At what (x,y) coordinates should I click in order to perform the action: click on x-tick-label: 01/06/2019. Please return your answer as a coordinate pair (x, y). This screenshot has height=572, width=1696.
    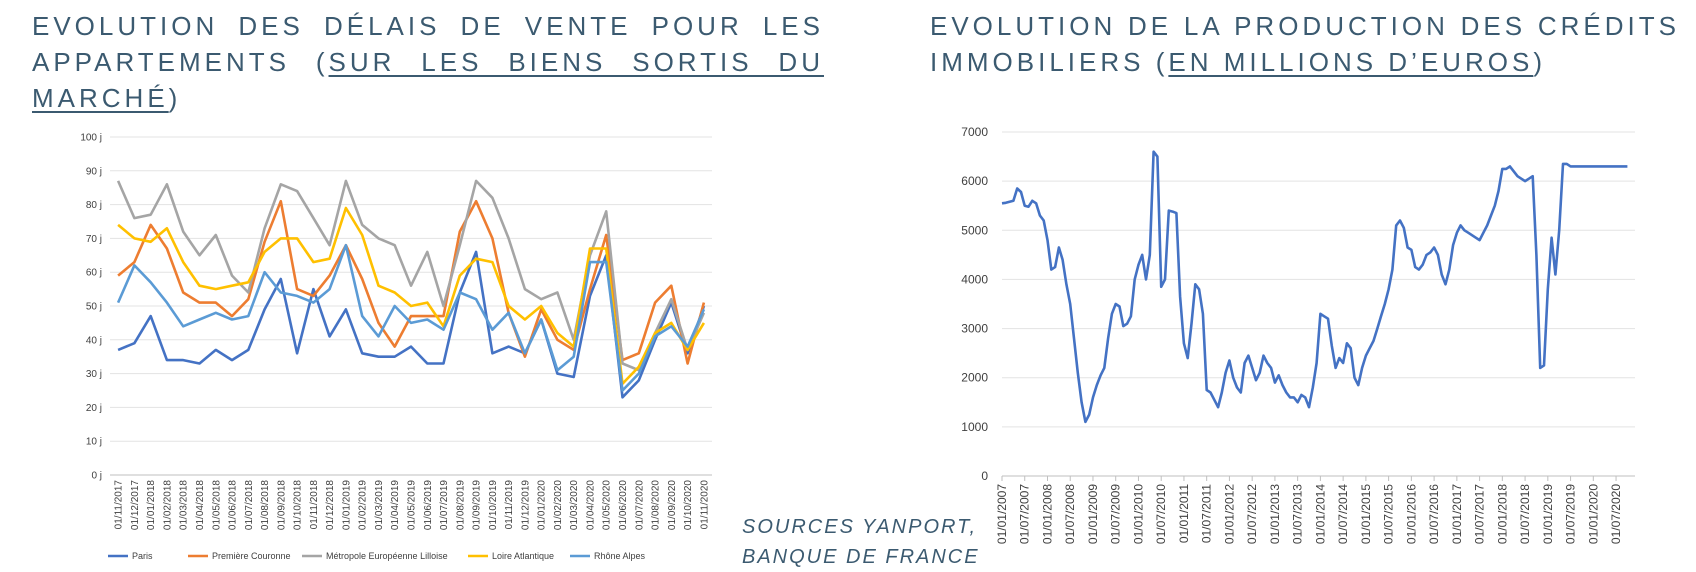
    Looking at the image, I should click on (428, 505).